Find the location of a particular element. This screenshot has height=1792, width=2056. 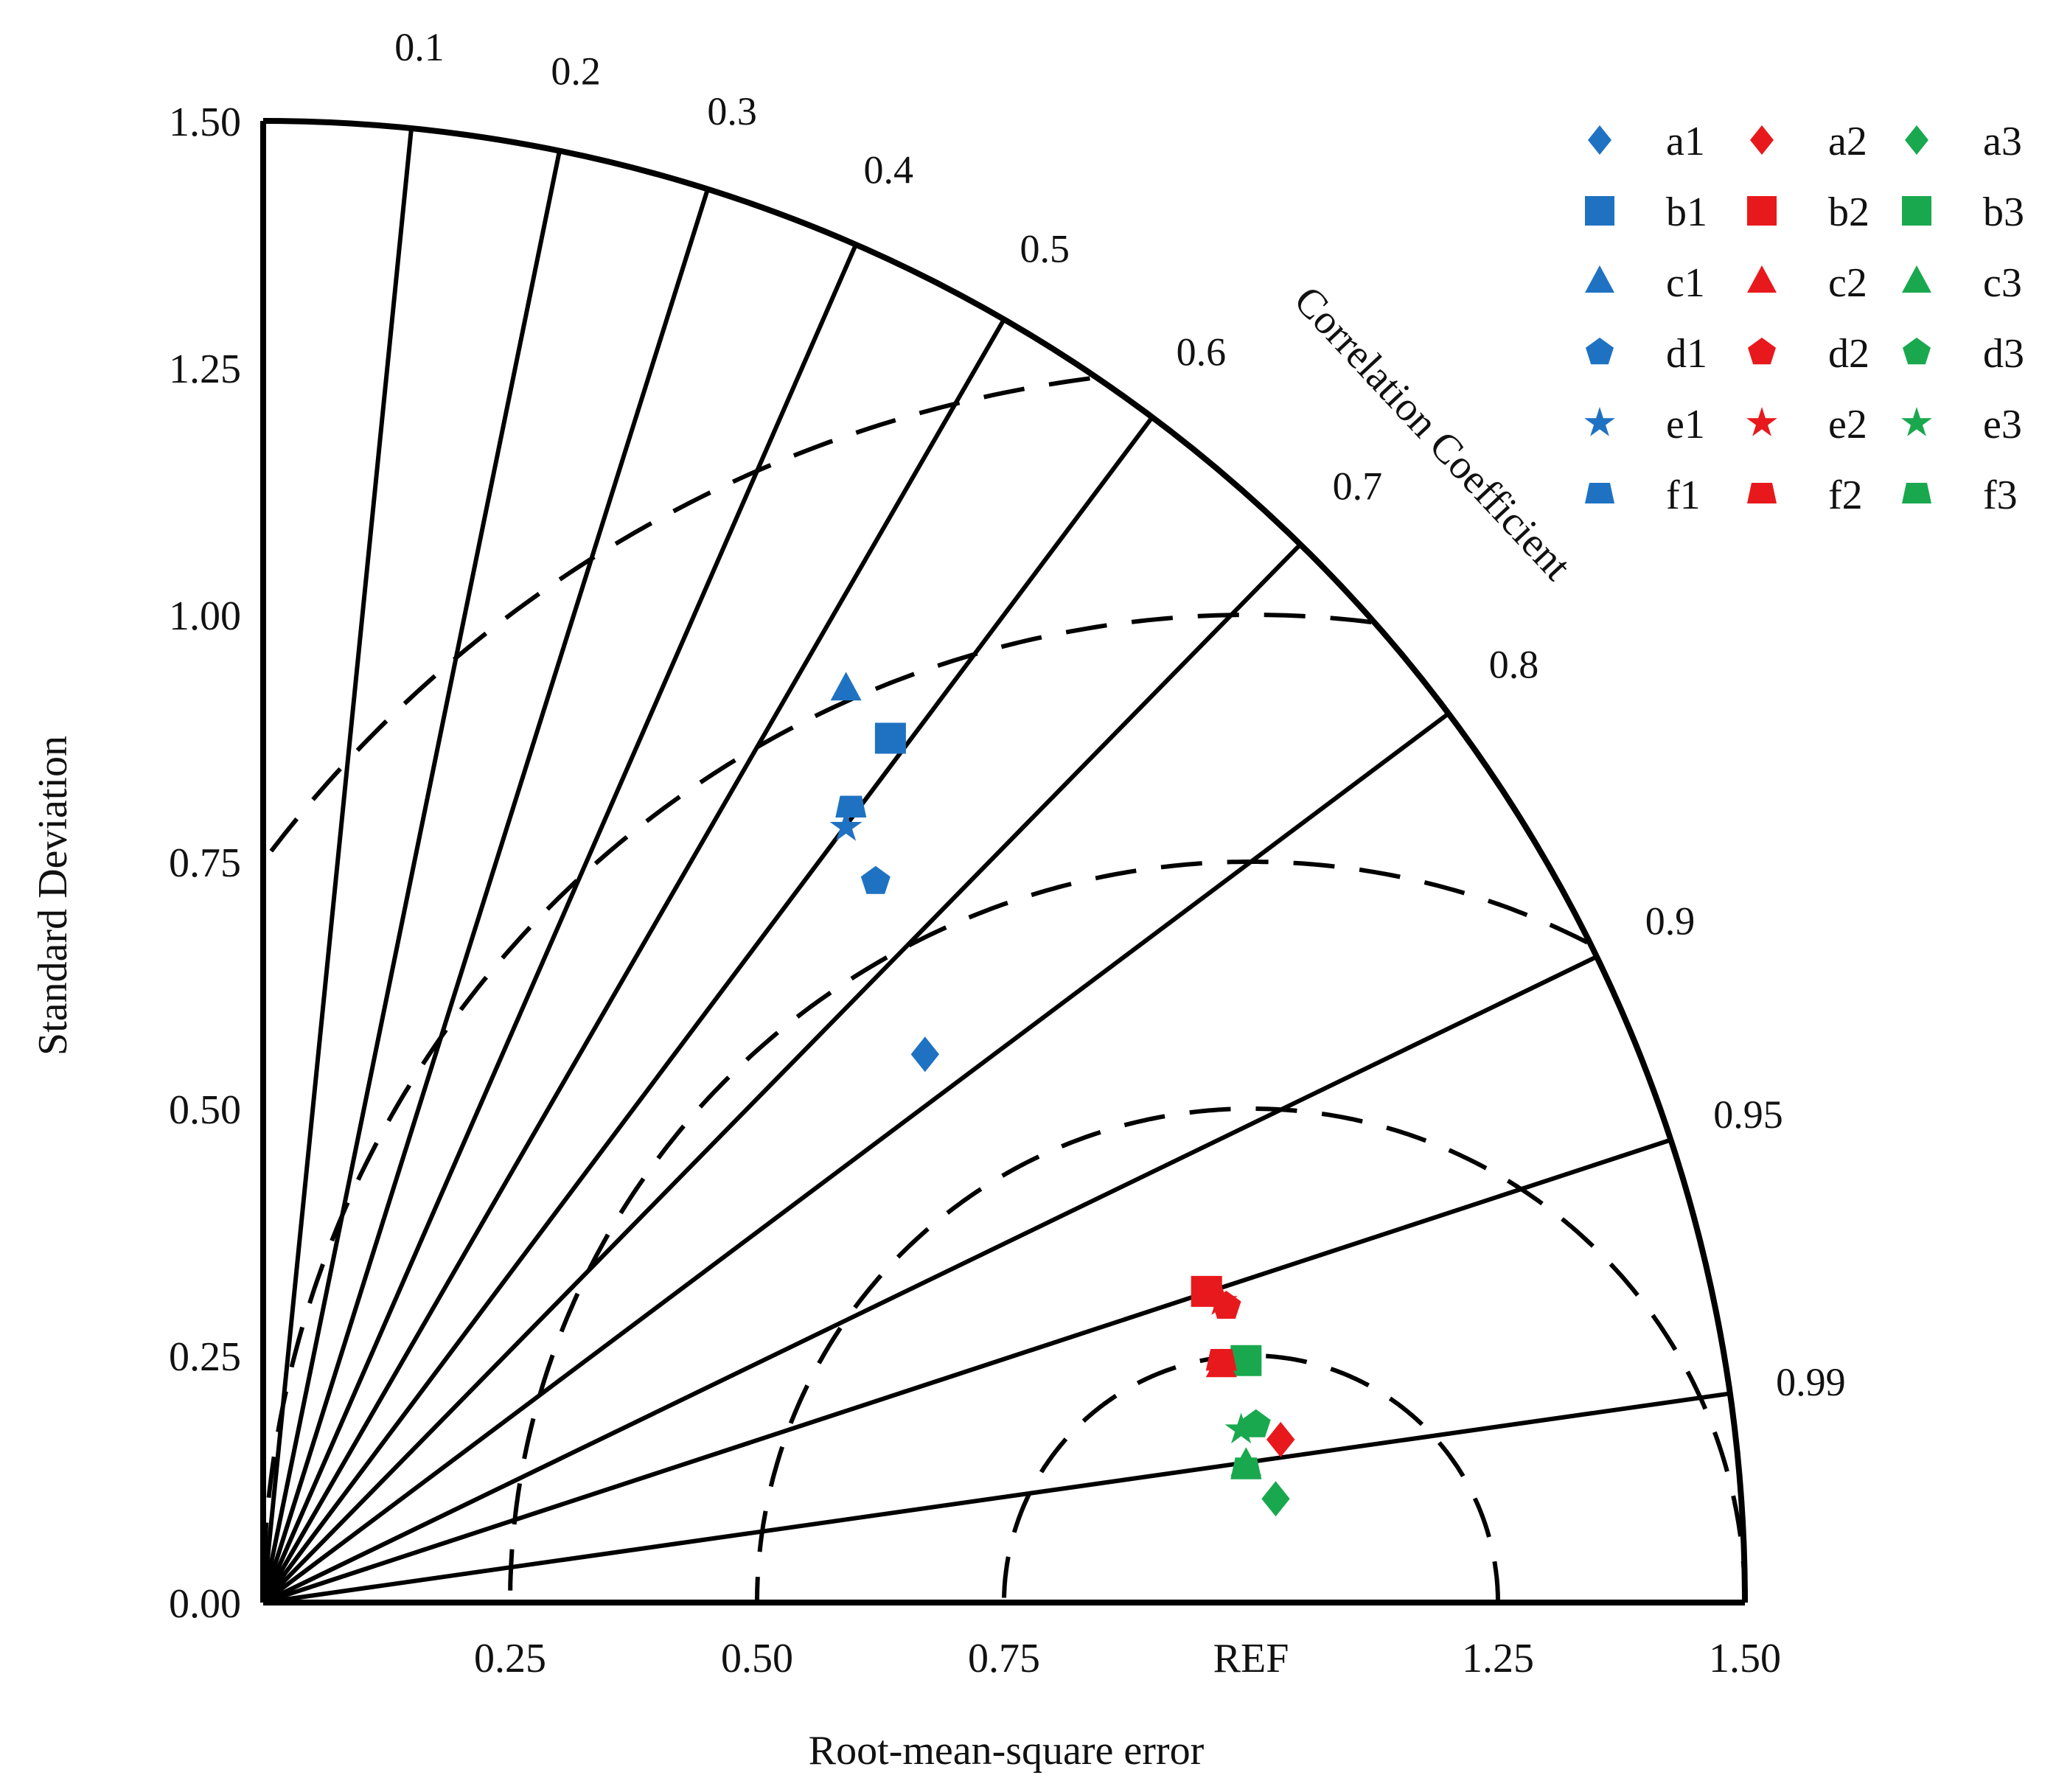

correlation-tick-label: 0.2 is located at coordinates (576, 71).